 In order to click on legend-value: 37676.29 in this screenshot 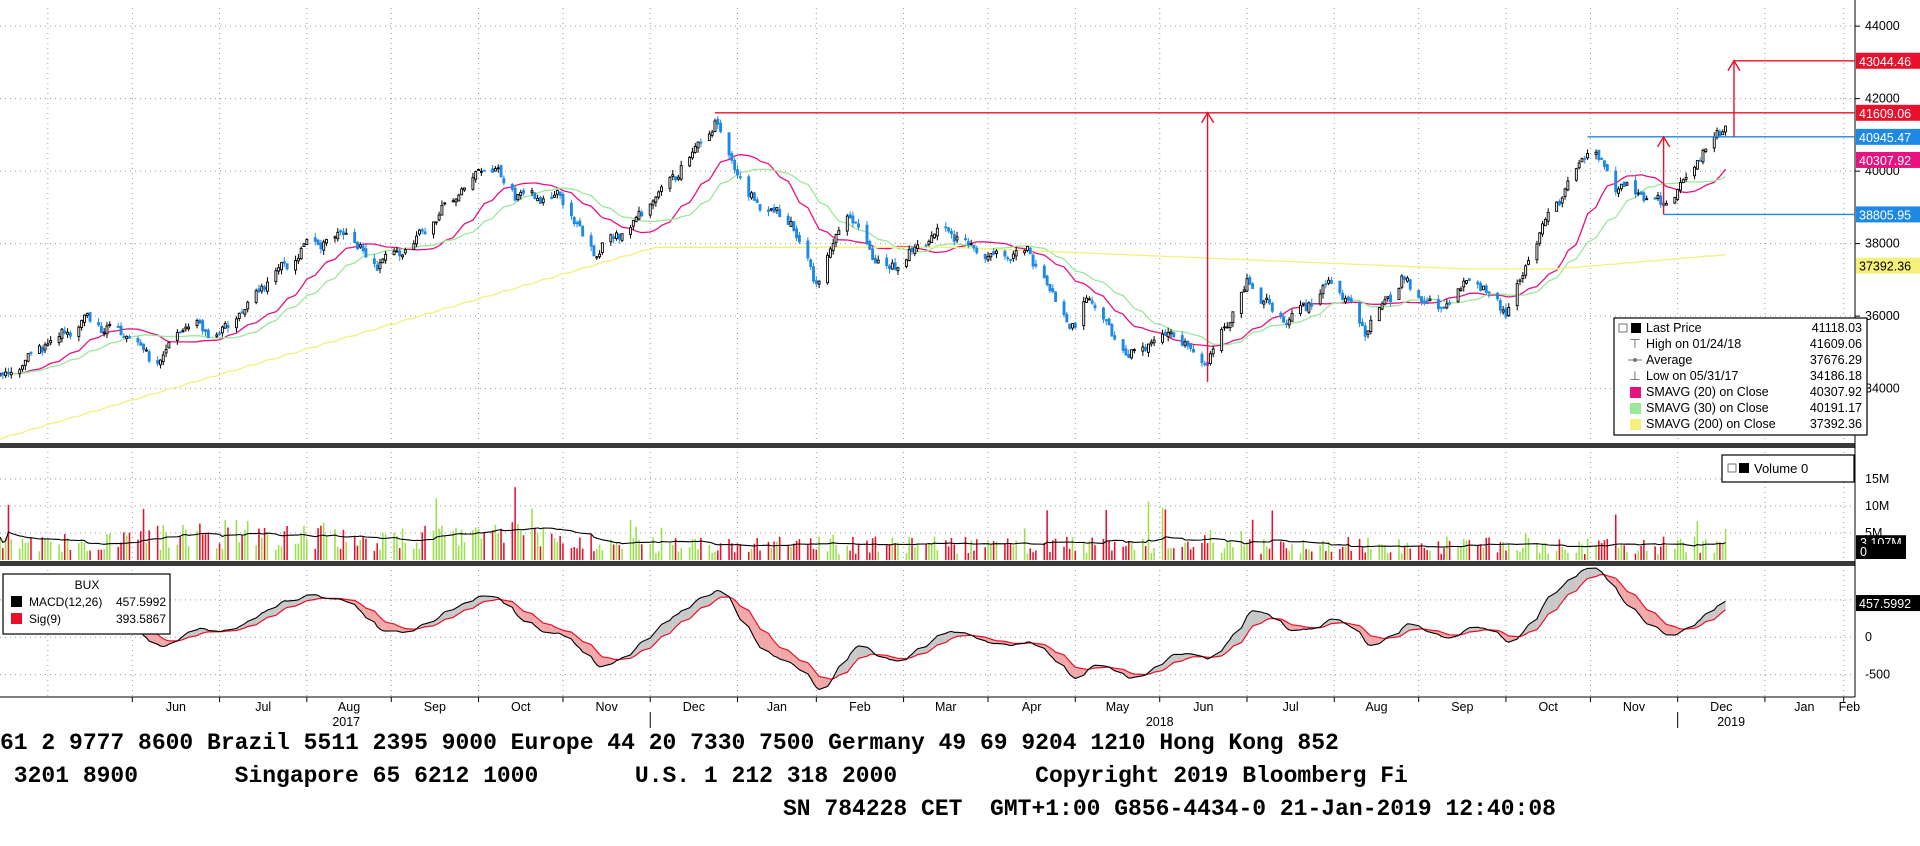, I will do `click(1836, 360)`.